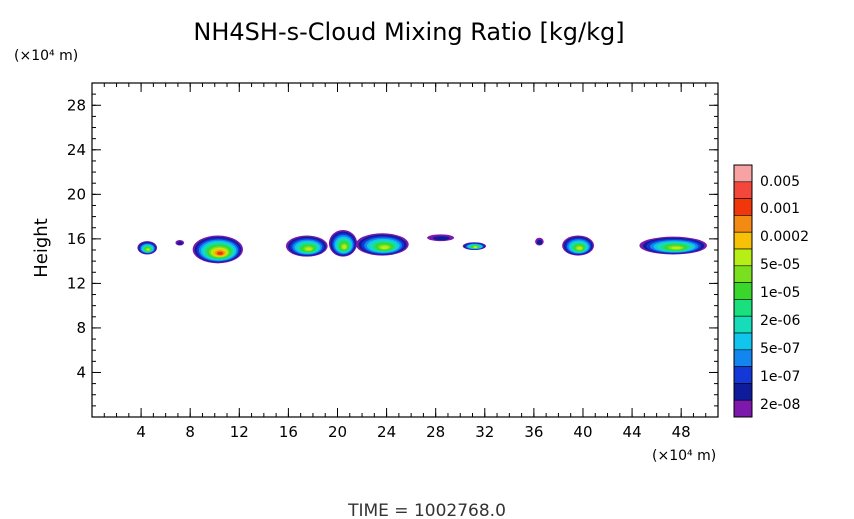 Image resolution: width=854 pixels, height=519 pixels. I want to click on x-unit-label: (×10⁴ m), so click(684, 456).